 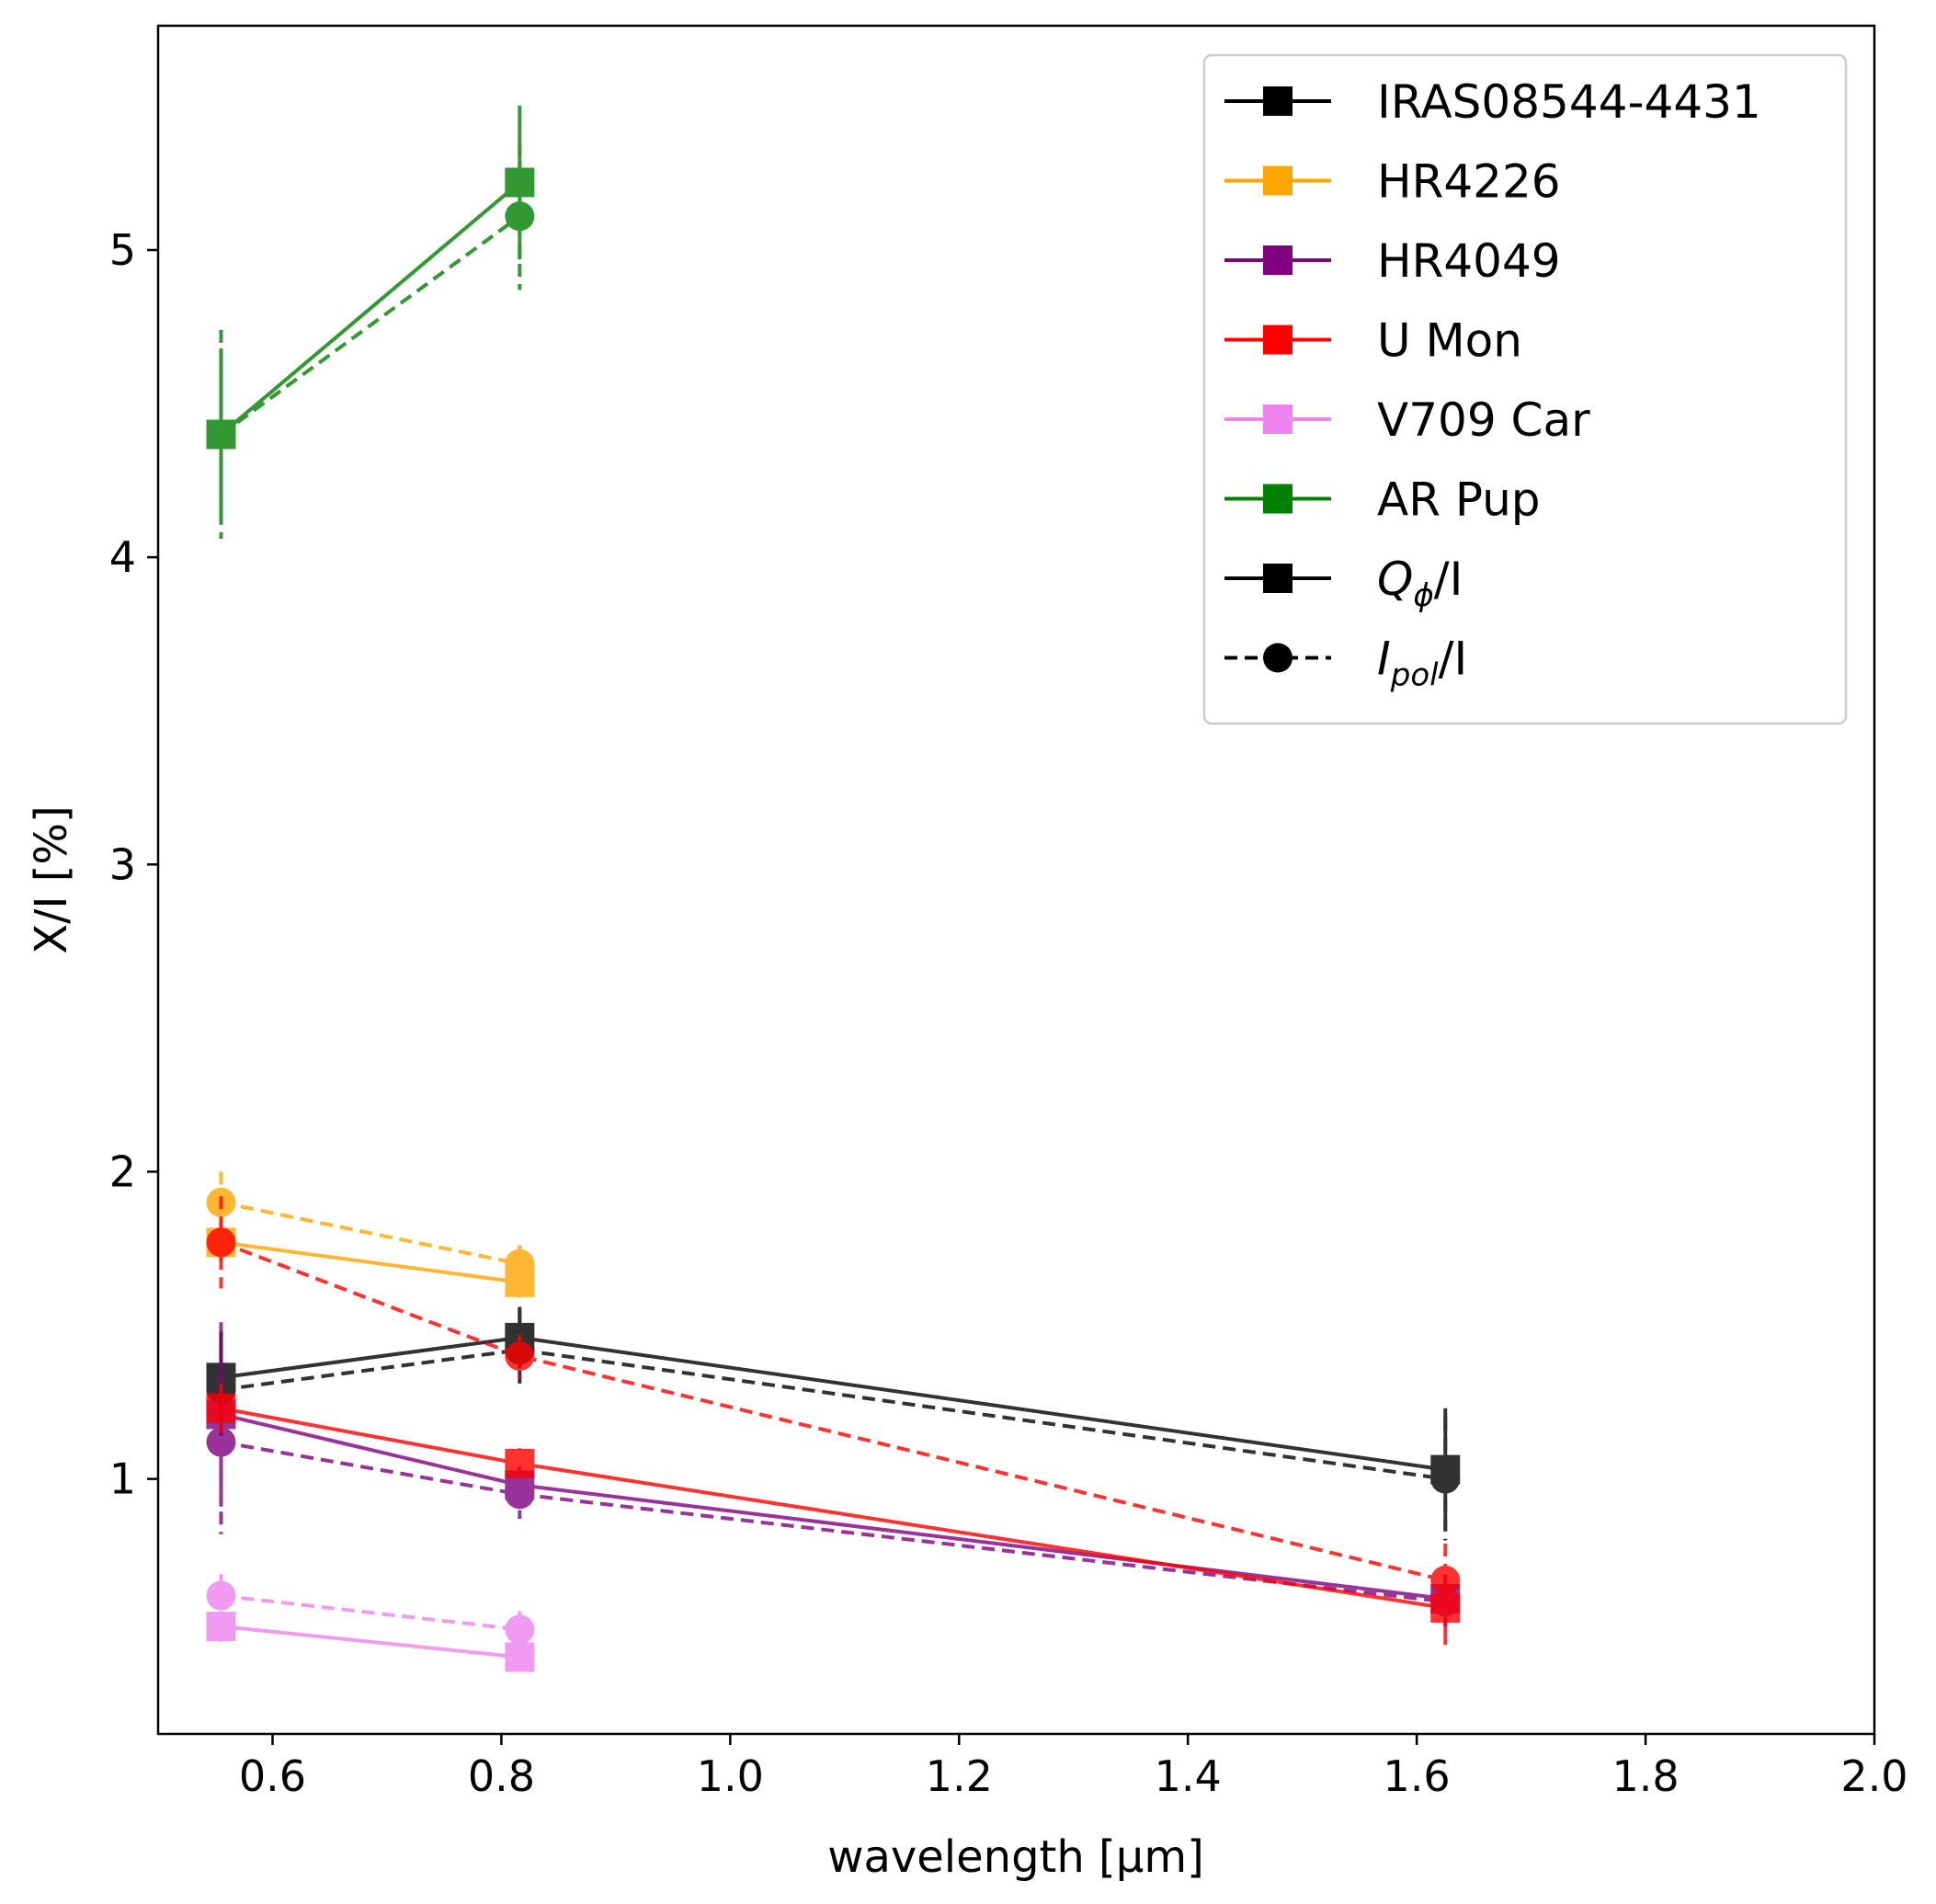 I want to click on legend-marker-hr4226, so click(x=1278, y=180).